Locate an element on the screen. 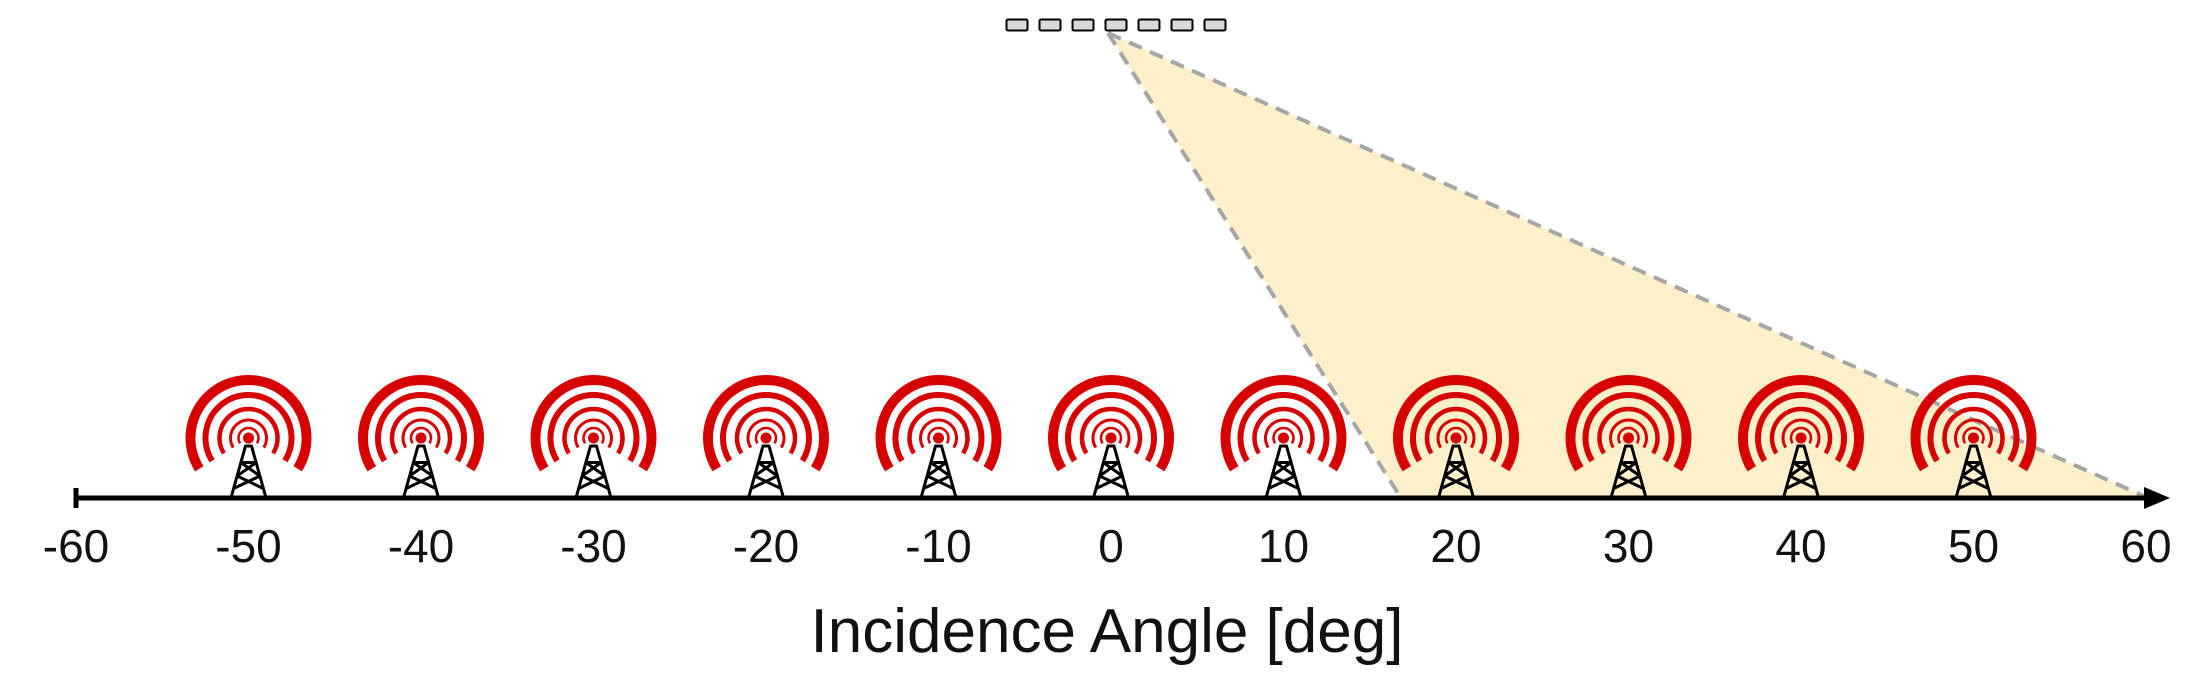 The height and width of the screenshot is (696, 2197). axis-arrow-icon is located at coordinates (2157, 498).